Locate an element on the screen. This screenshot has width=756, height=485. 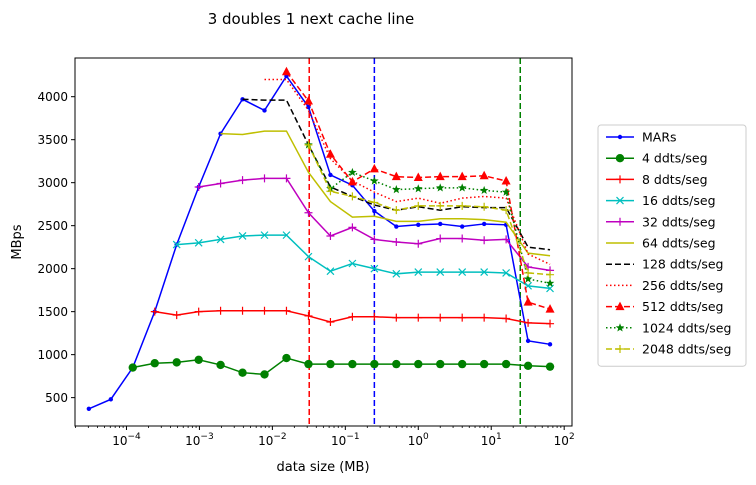
x-tick-label: 10⁰ is located at coordinates (418, 440).